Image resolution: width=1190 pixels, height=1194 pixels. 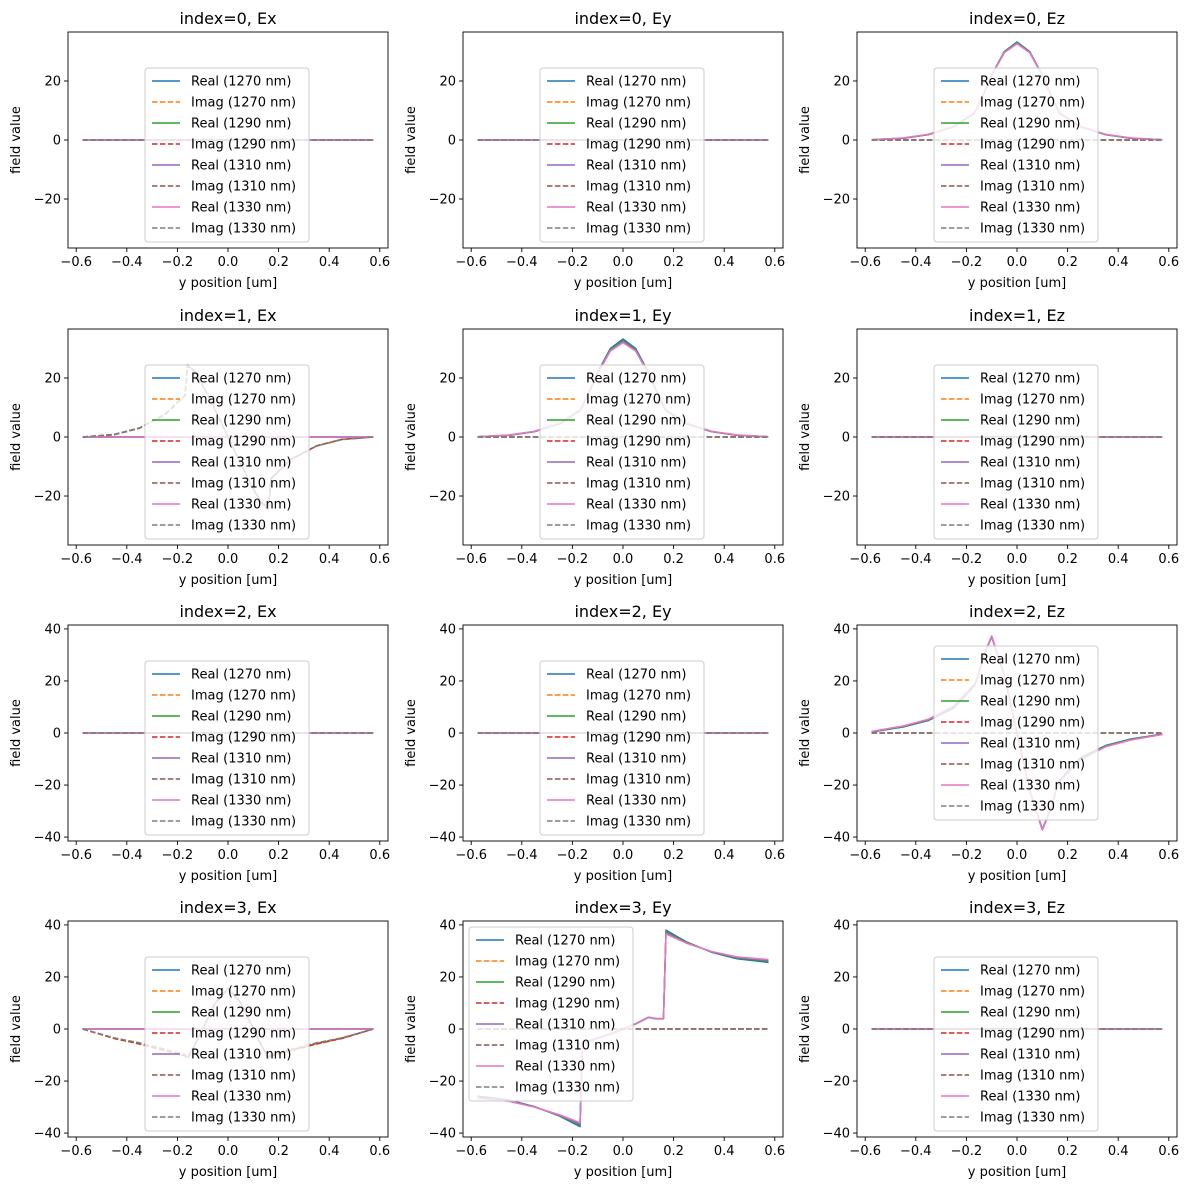 What do you see at coordinates (638, 442) in the screenshot?
I see `legend-label: Imag (1290 nm)` at bounding box center [638, 442].